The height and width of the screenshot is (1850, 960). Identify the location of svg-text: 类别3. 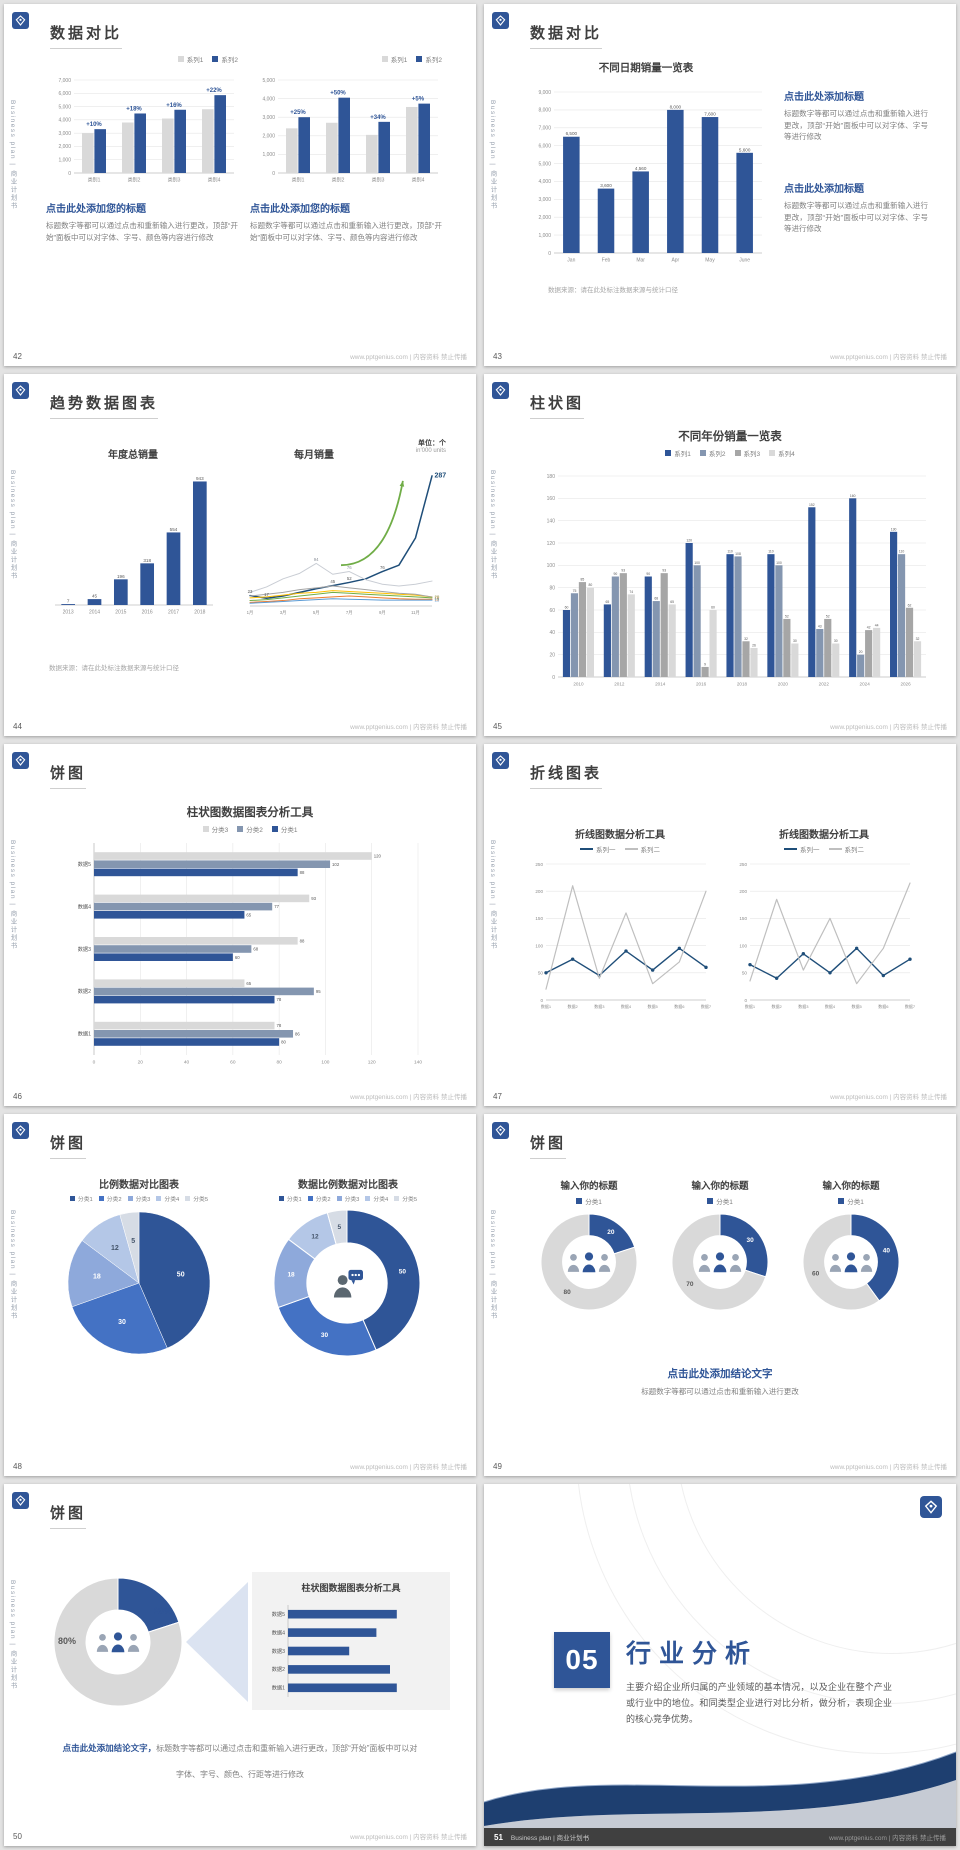
(174, 180).